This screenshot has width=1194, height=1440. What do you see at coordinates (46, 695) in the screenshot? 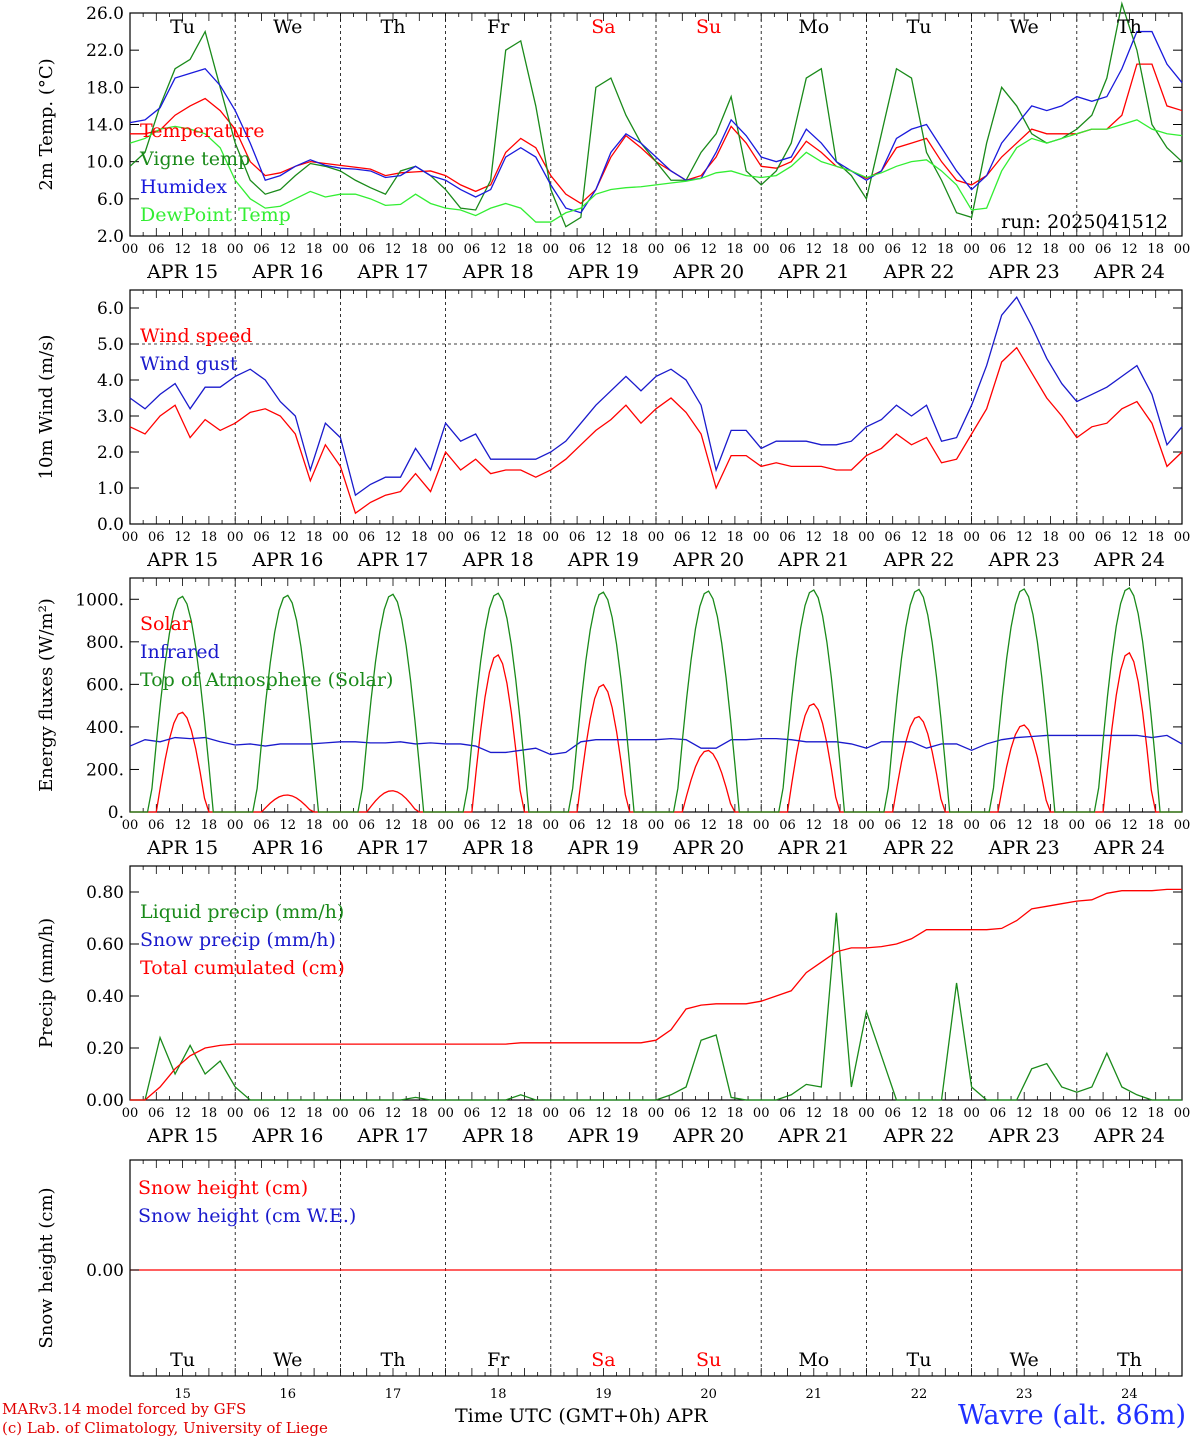
I see `y-axis-title: Energy fluxes (W/m²)` at bounding box center [46, 695].